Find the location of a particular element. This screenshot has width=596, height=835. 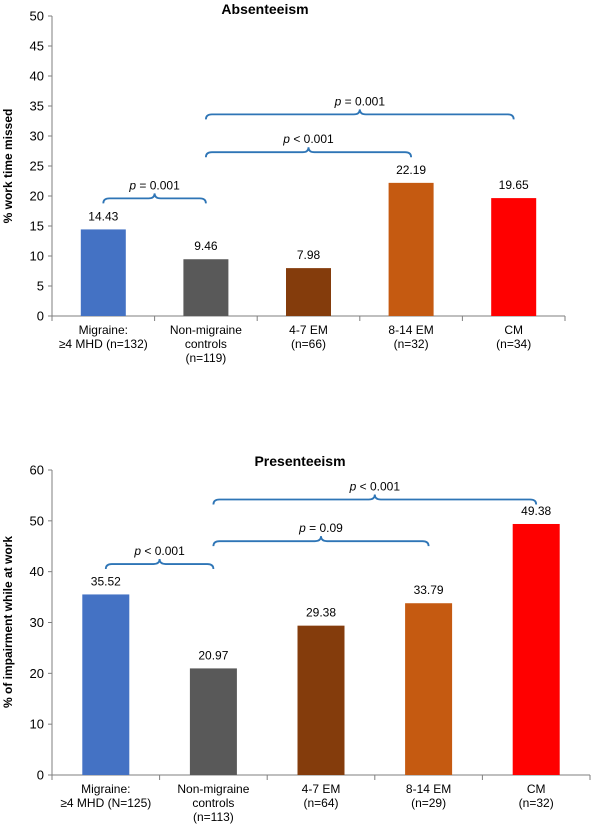

x-tick-label: 8-14 EM (n=29) is located at coordinates (428, 796).